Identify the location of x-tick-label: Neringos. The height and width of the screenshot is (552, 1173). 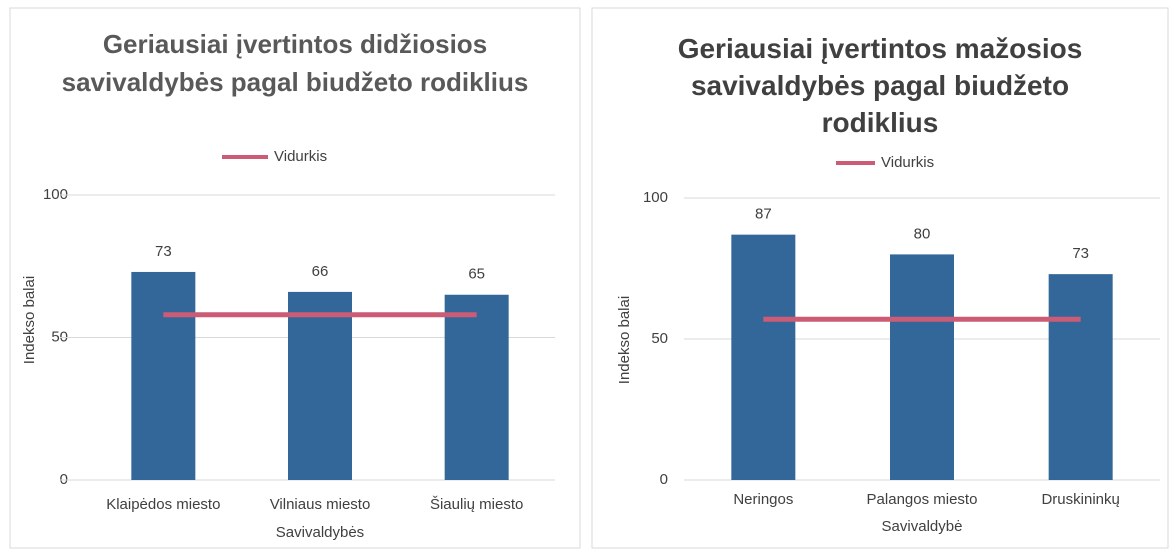
(763, 499).